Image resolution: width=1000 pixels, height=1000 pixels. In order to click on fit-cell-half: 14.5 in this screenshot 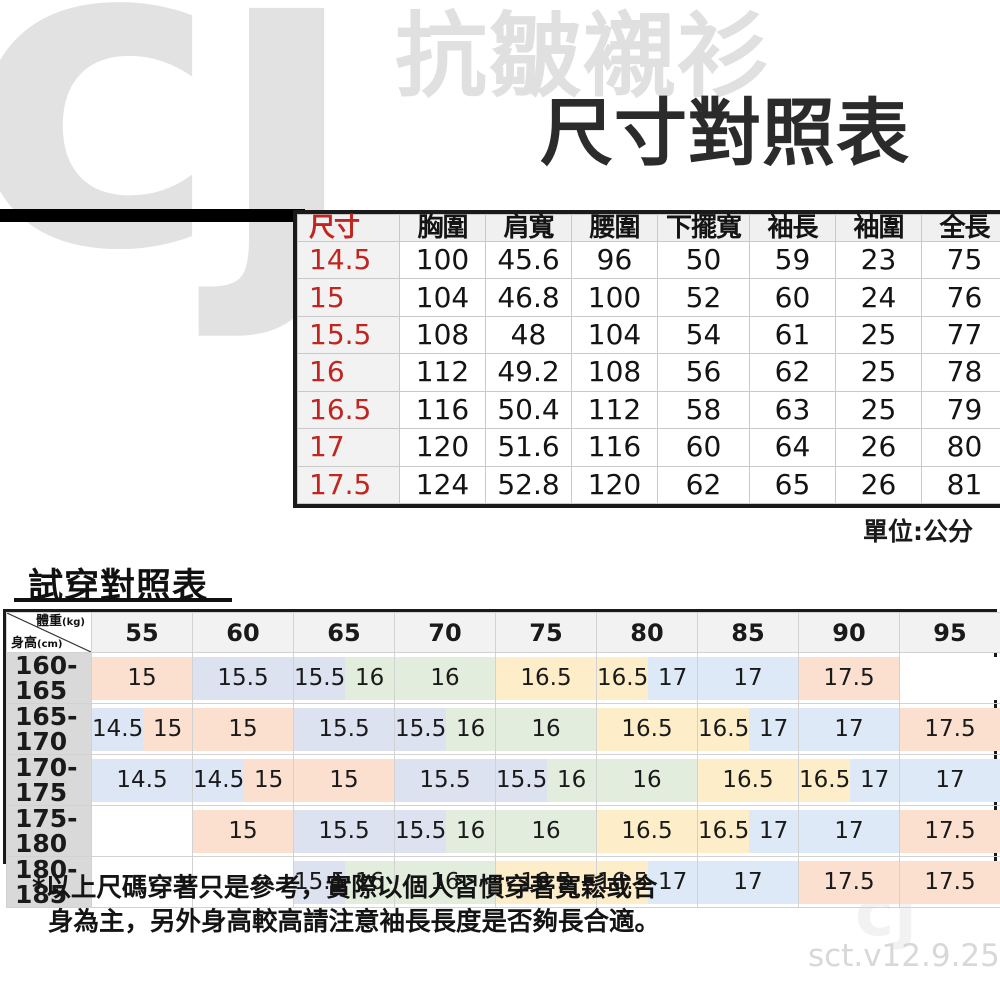, I will do `click(219, 780)`.